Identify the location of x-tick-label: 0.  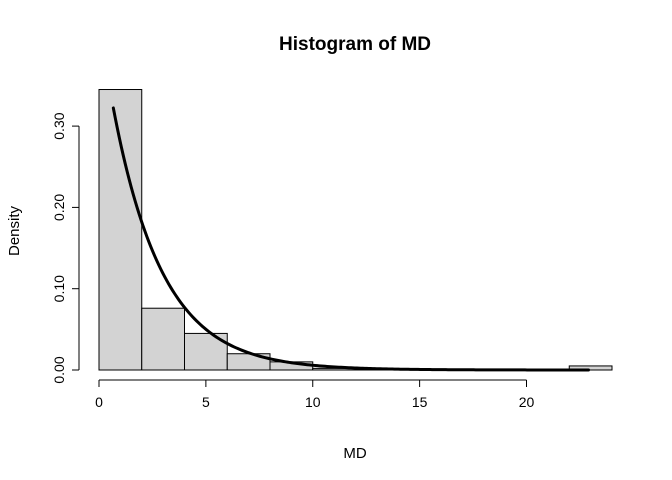
(99, 402).